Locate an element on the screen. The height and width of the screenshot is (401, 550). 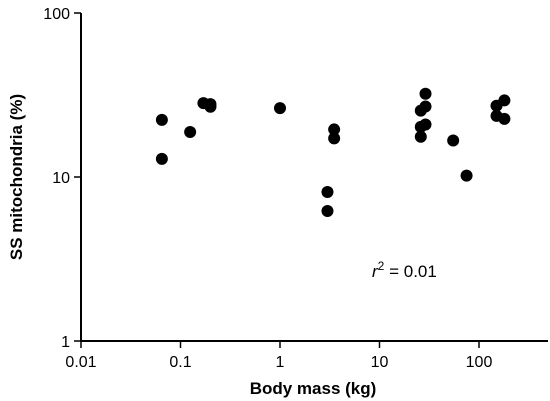
y-tick-label: 100 is located at coordinates (56, 14).